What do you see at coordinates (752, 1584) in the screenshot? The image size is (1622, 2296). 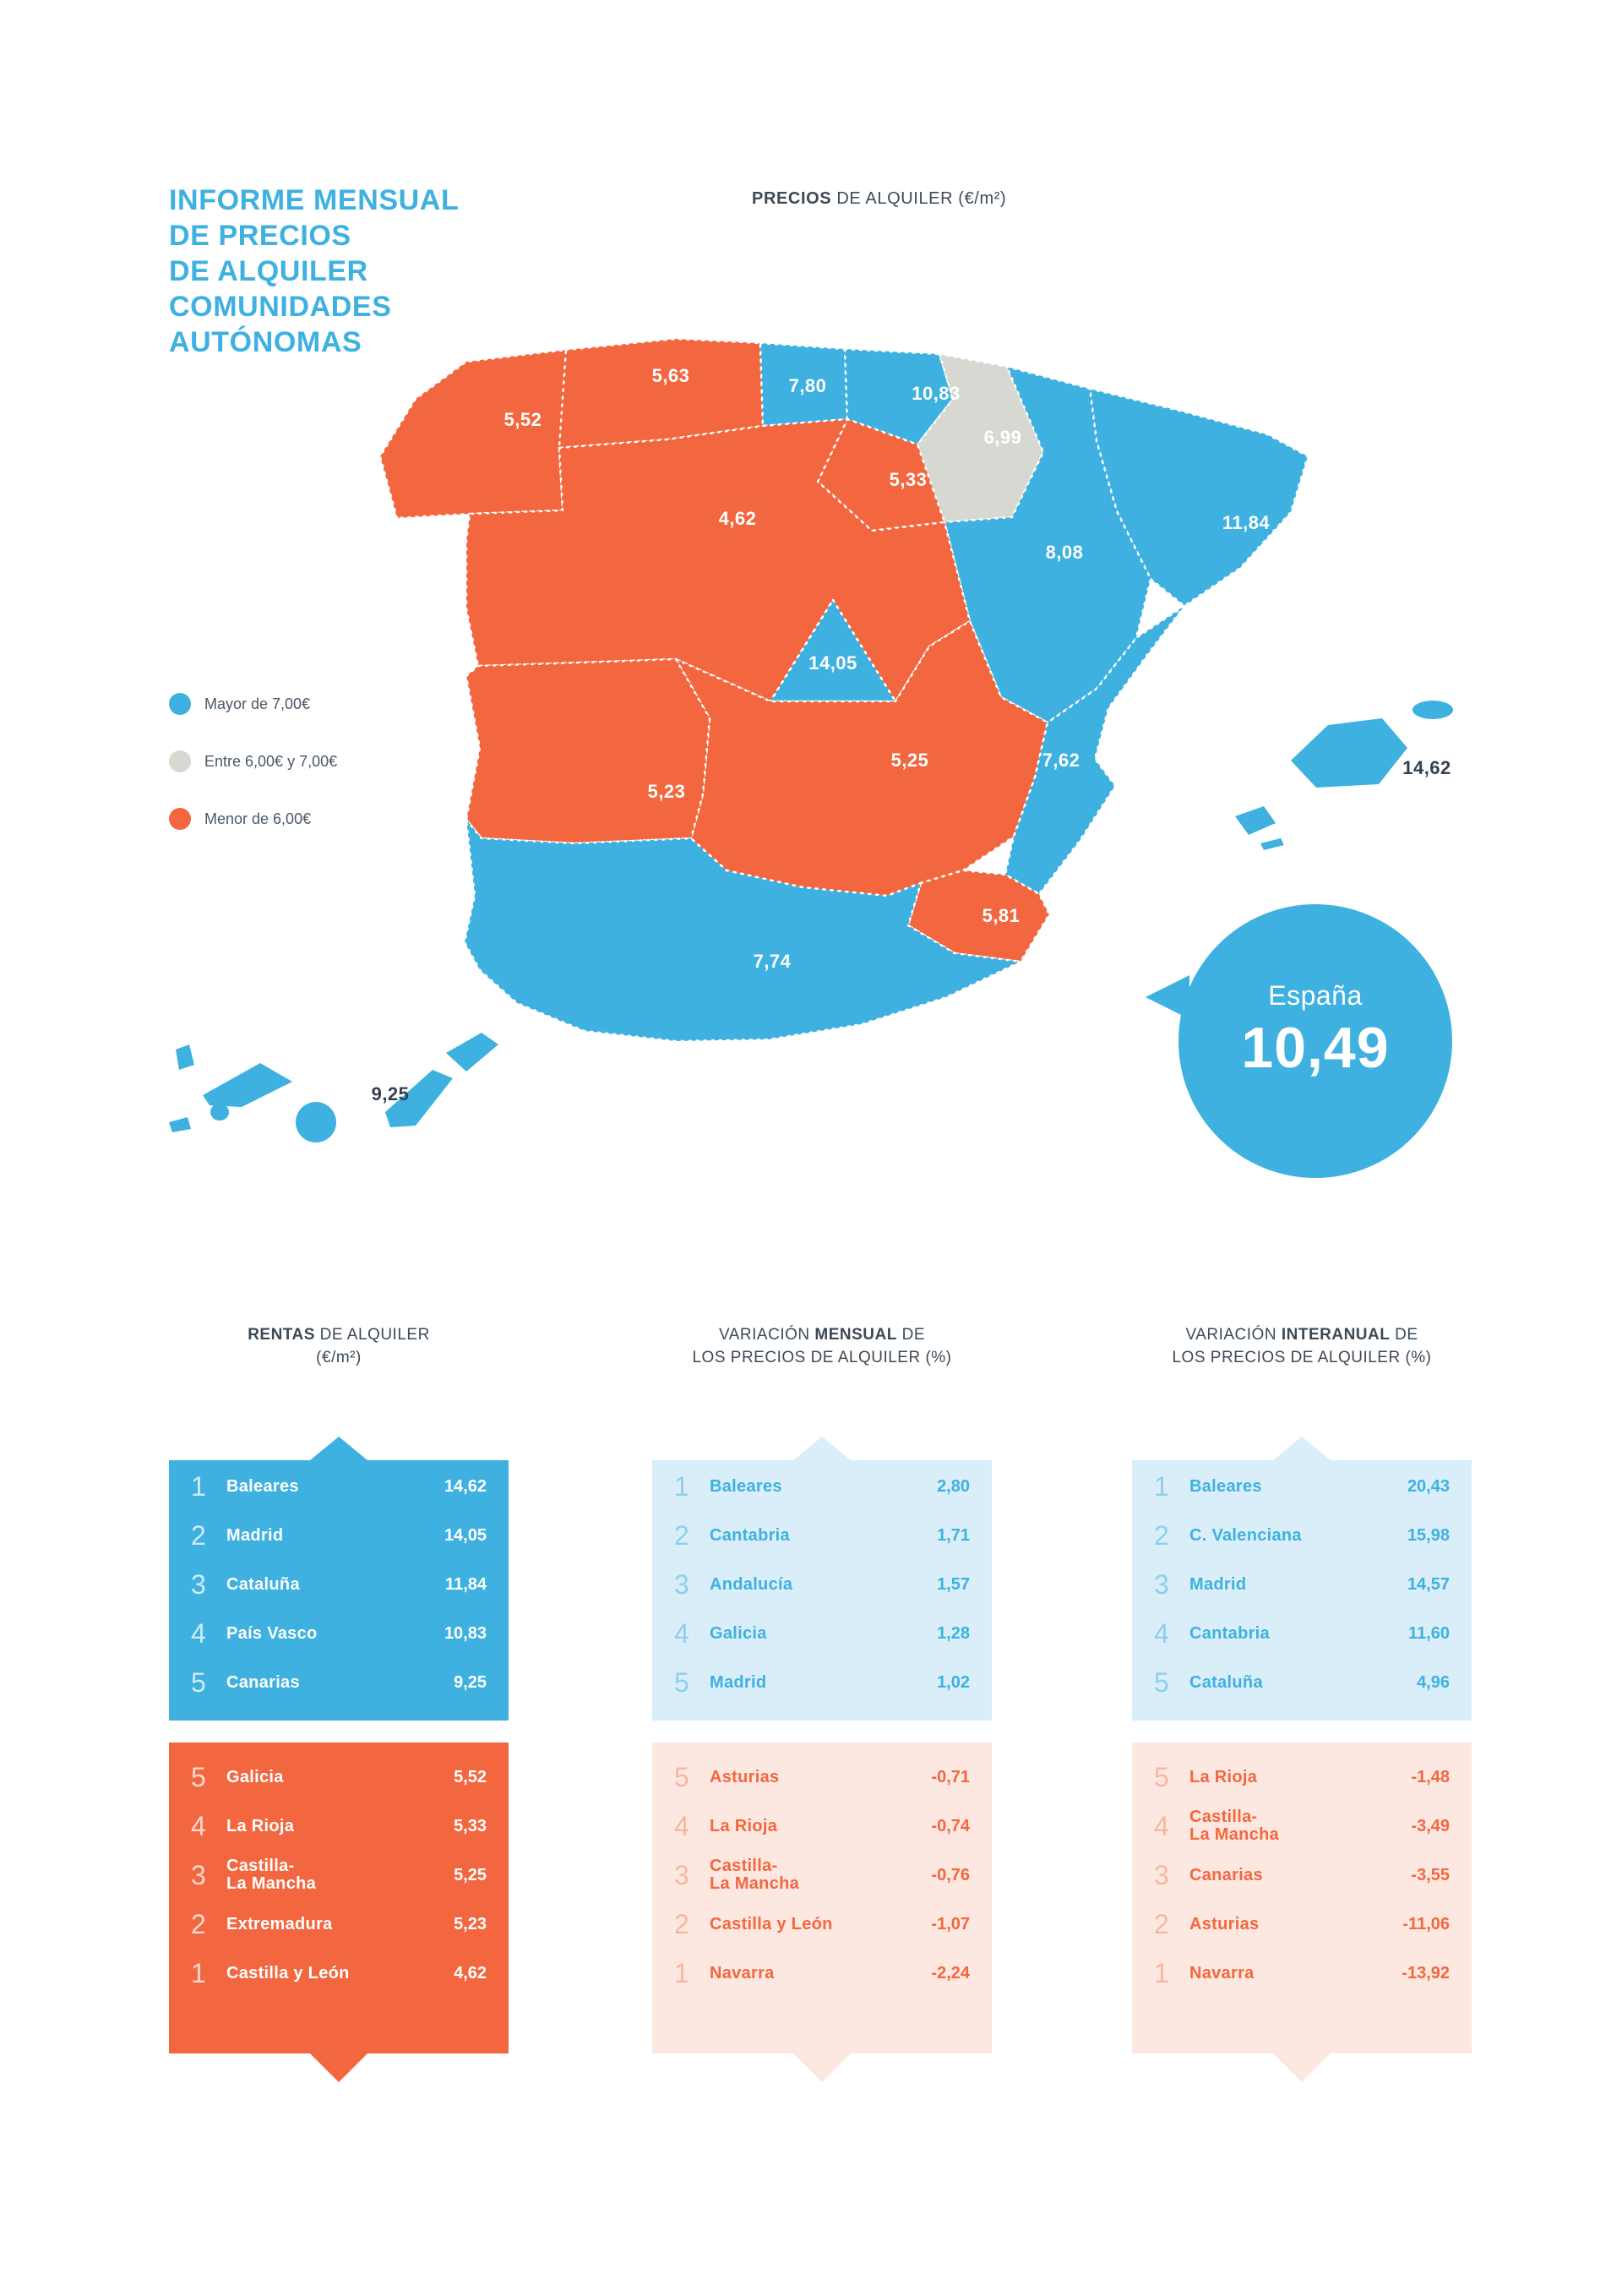 I see `region-name: Andalucía` at bounding box center [752, 1584].